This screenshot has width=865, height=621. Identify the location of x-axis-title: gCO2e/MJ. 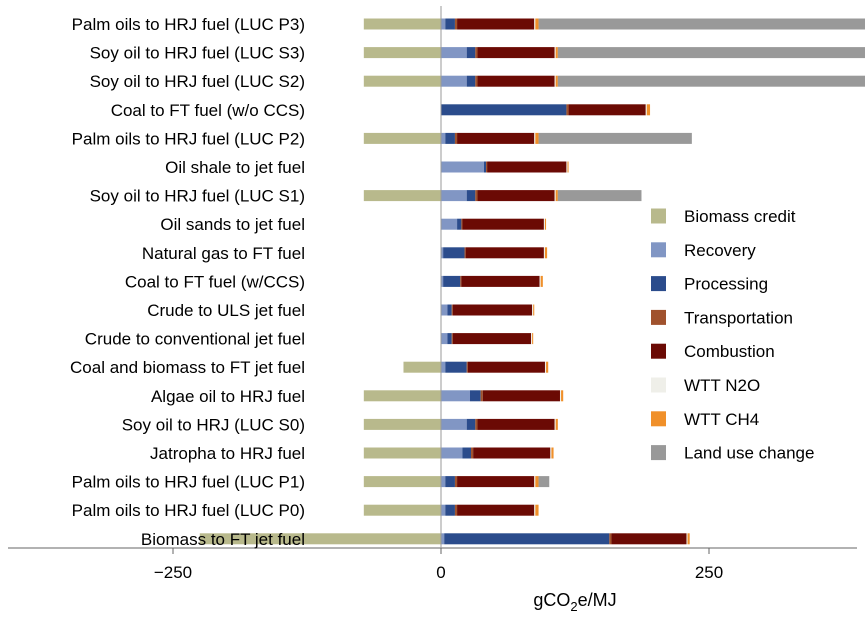
(574, 602).